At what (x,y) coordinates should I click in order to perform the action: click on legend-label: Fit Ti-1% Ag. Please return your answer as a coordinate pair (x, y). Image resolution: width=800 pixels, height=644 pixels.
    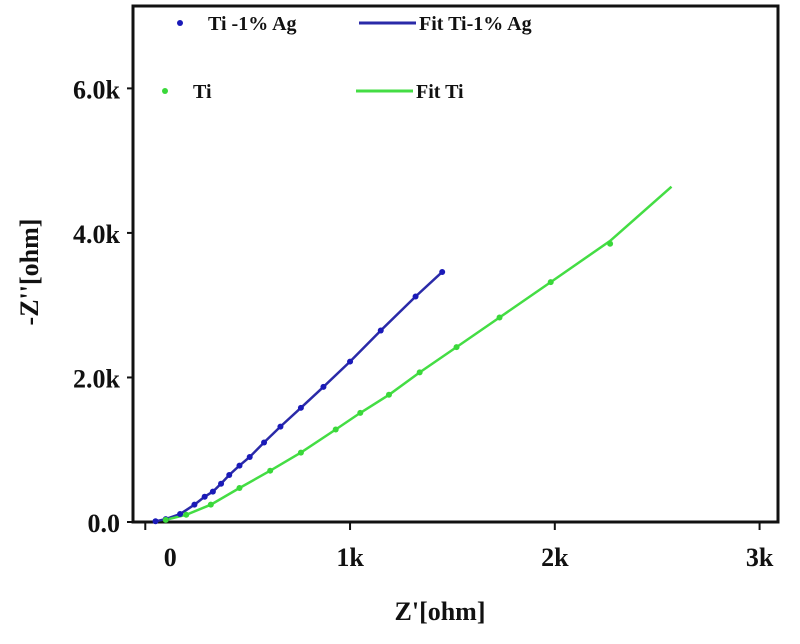
    Looking at the image, I should click on (475, 24).